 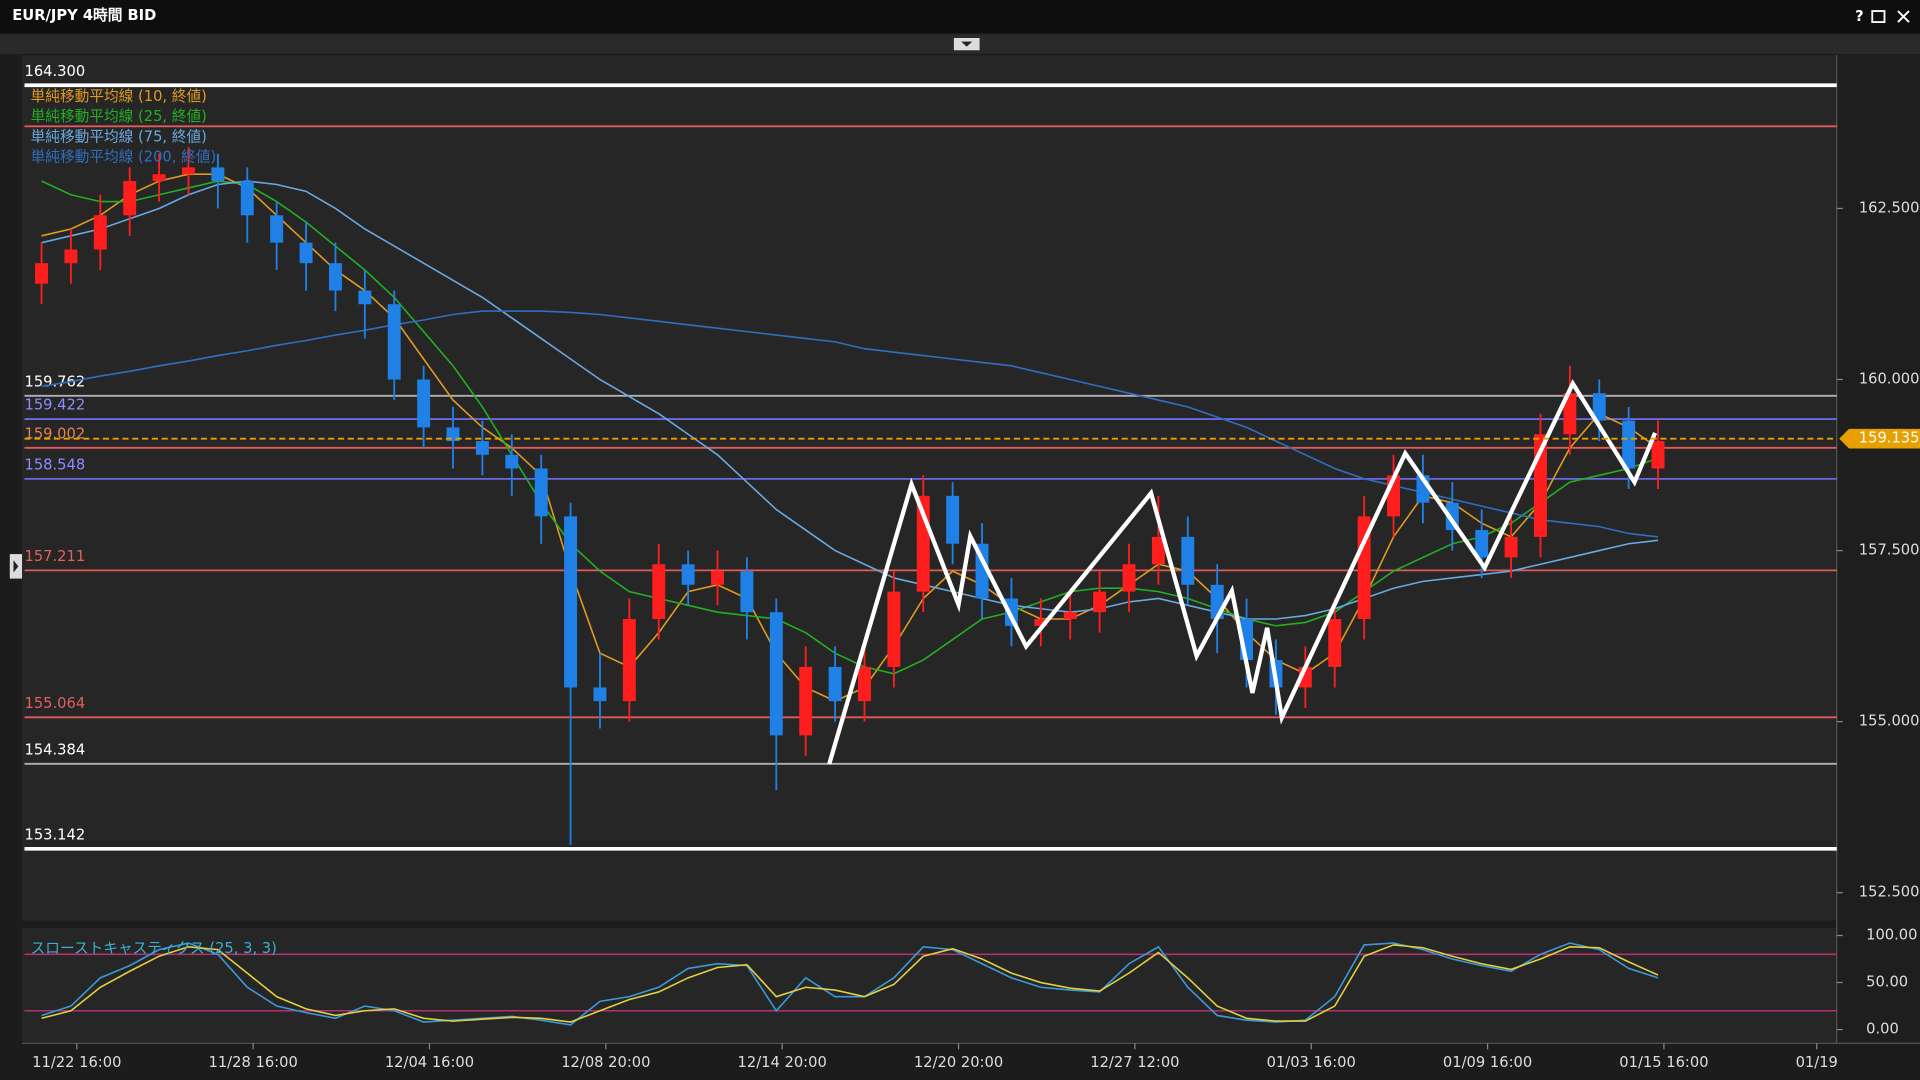 I want to click on stochastic-tick-label: 100.00, so click(x=1891, y=935).